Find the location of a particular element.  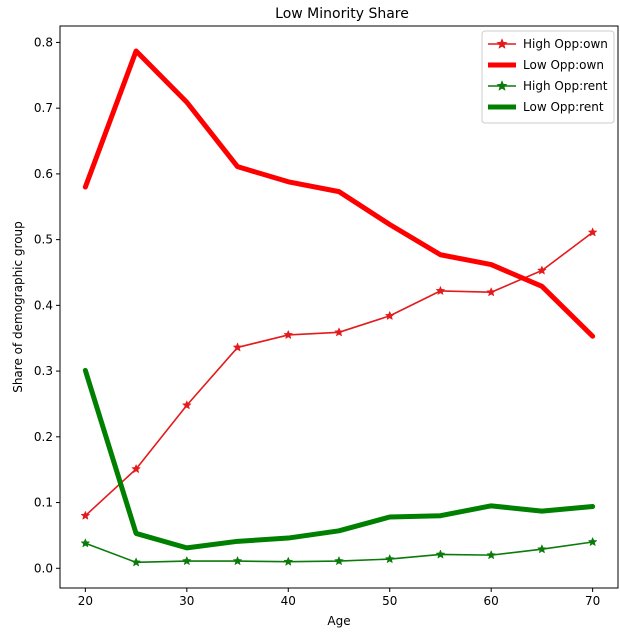

legend-label: High Opp:own is located at coordinates (565, 44).